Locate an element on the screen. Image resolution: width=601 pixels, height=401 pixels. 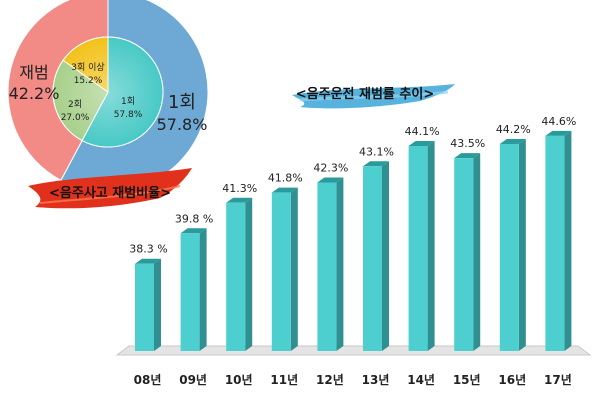
bar-chart-title-banner: <음주운전 재범률 추이> is located at coordinates (373, 96).